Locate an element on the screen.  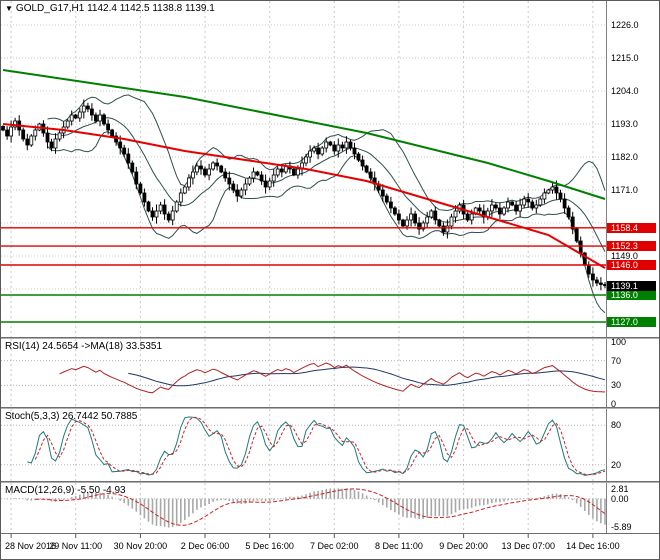
price-tick-label: 1149.0 is located at coordinates (624, 256).